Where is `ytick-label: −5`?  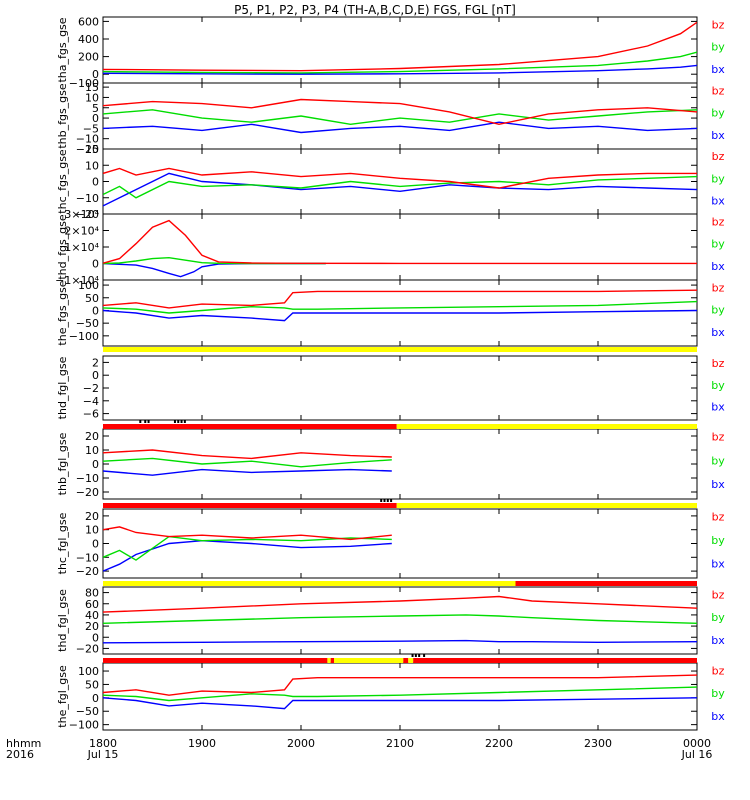
ytick-label: −5 is located at coordinates (91, 128).